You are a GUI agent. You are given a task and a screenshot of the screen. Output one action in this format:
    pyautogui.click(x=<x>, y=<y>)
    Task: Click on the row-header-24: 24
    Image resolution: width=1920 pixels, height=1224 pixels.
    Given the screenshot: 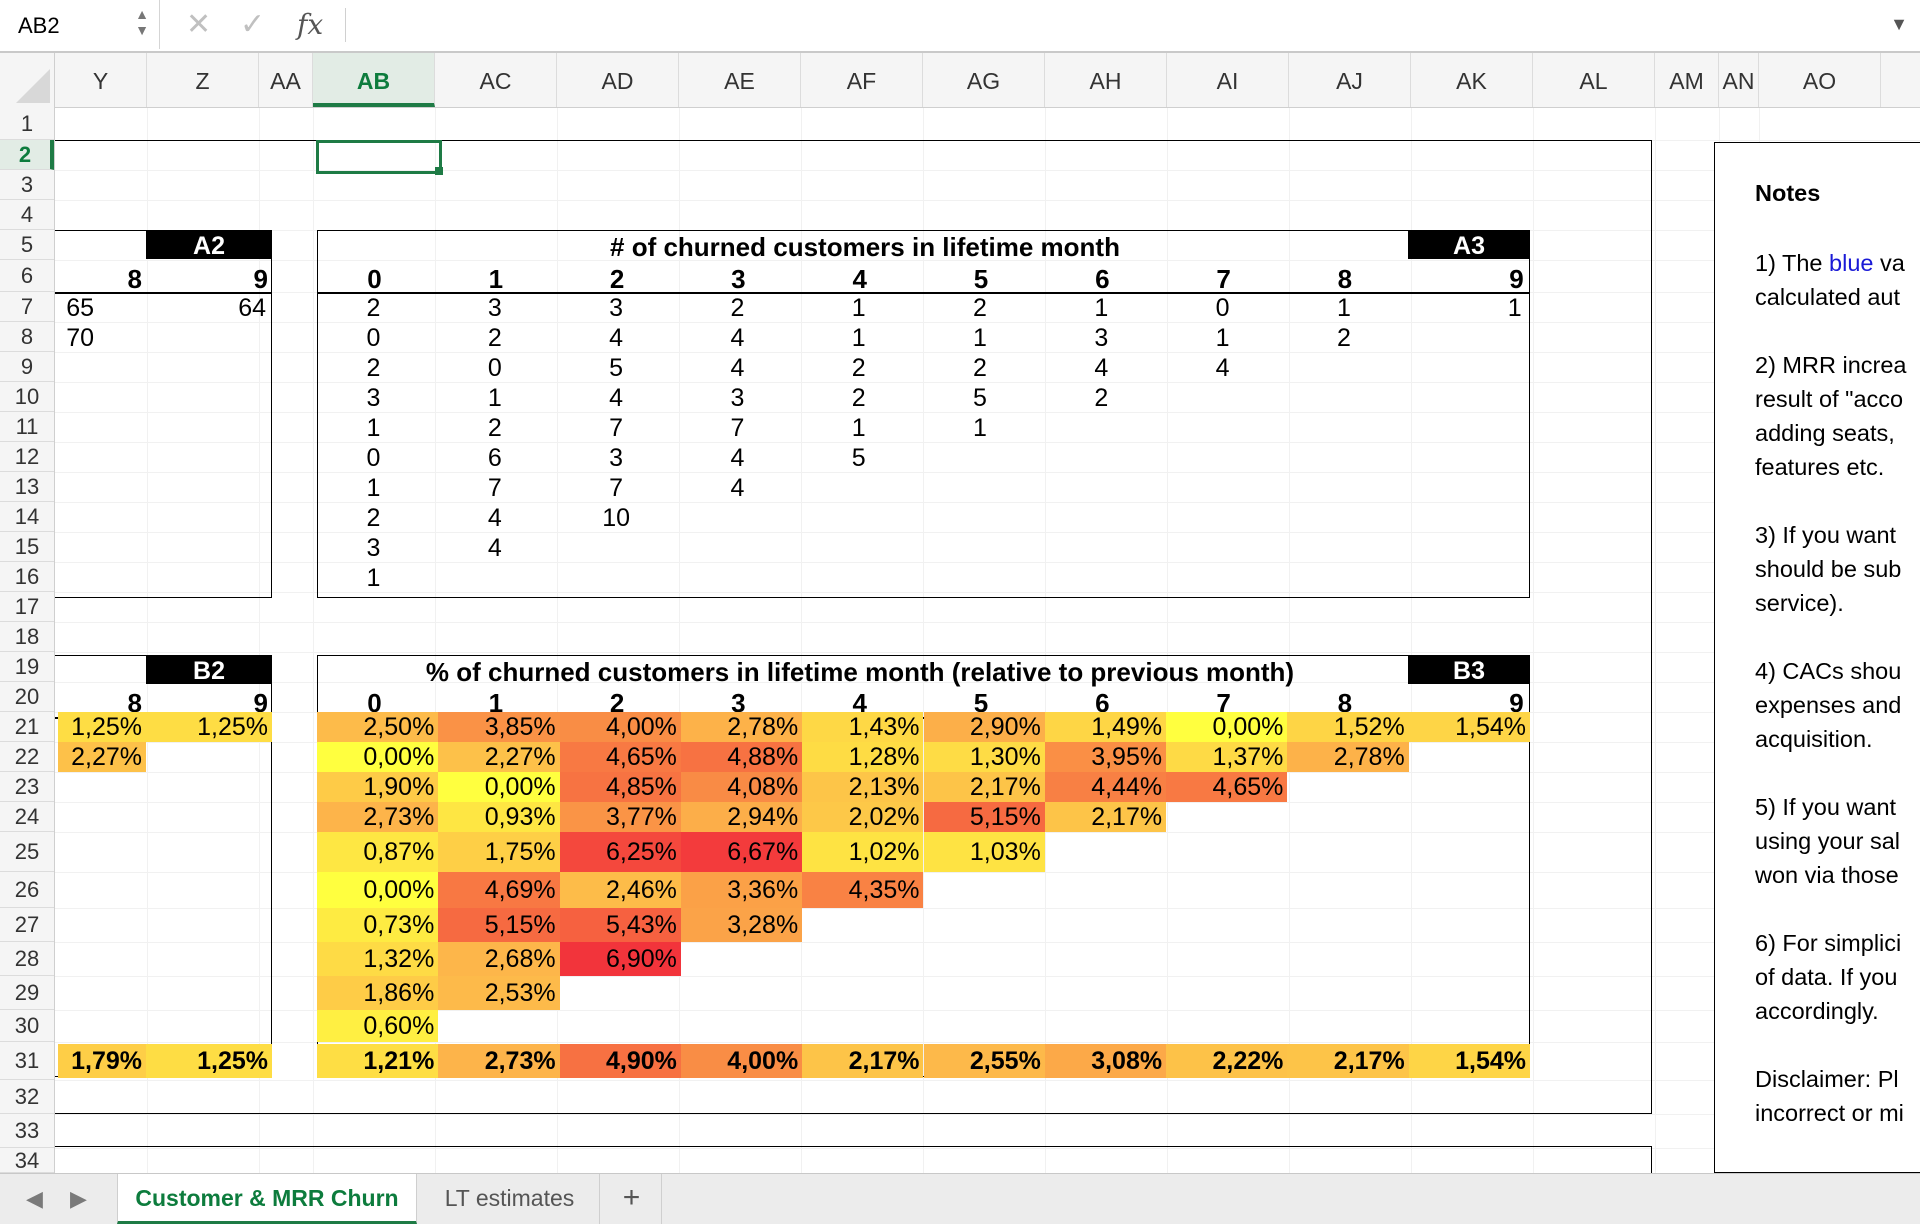 What is the action you would take?
    pyautogui.click(x=27, y=817)
    